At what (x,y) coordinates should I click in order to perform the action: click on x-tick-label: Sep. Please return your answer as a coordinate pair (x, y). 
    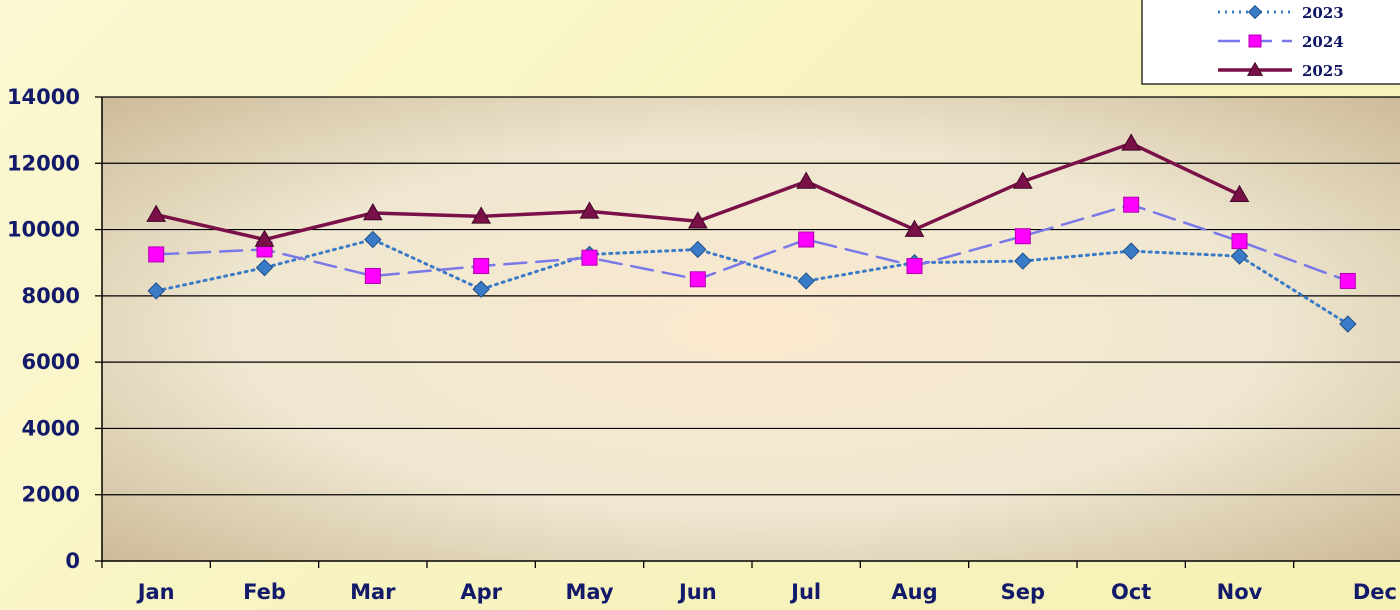
    Looking at the image, I should click on (1023, 592).